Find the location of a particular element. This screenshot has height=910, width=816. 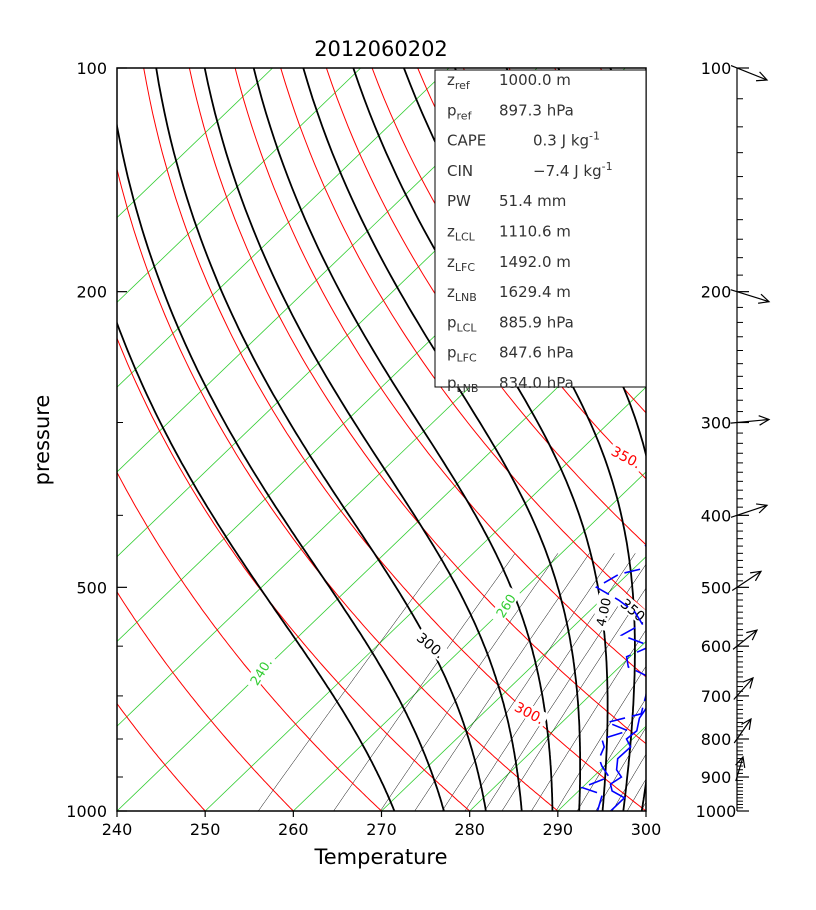

info-value: 1629.4 m is located at coordinates (535, 292).